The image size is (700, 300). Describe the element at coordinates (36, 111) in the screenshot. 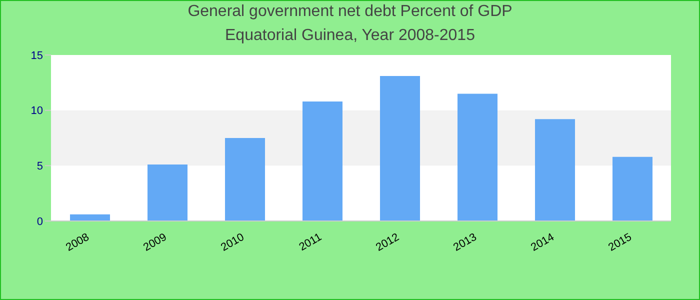

I see `y-tick-label: 10` at that location.